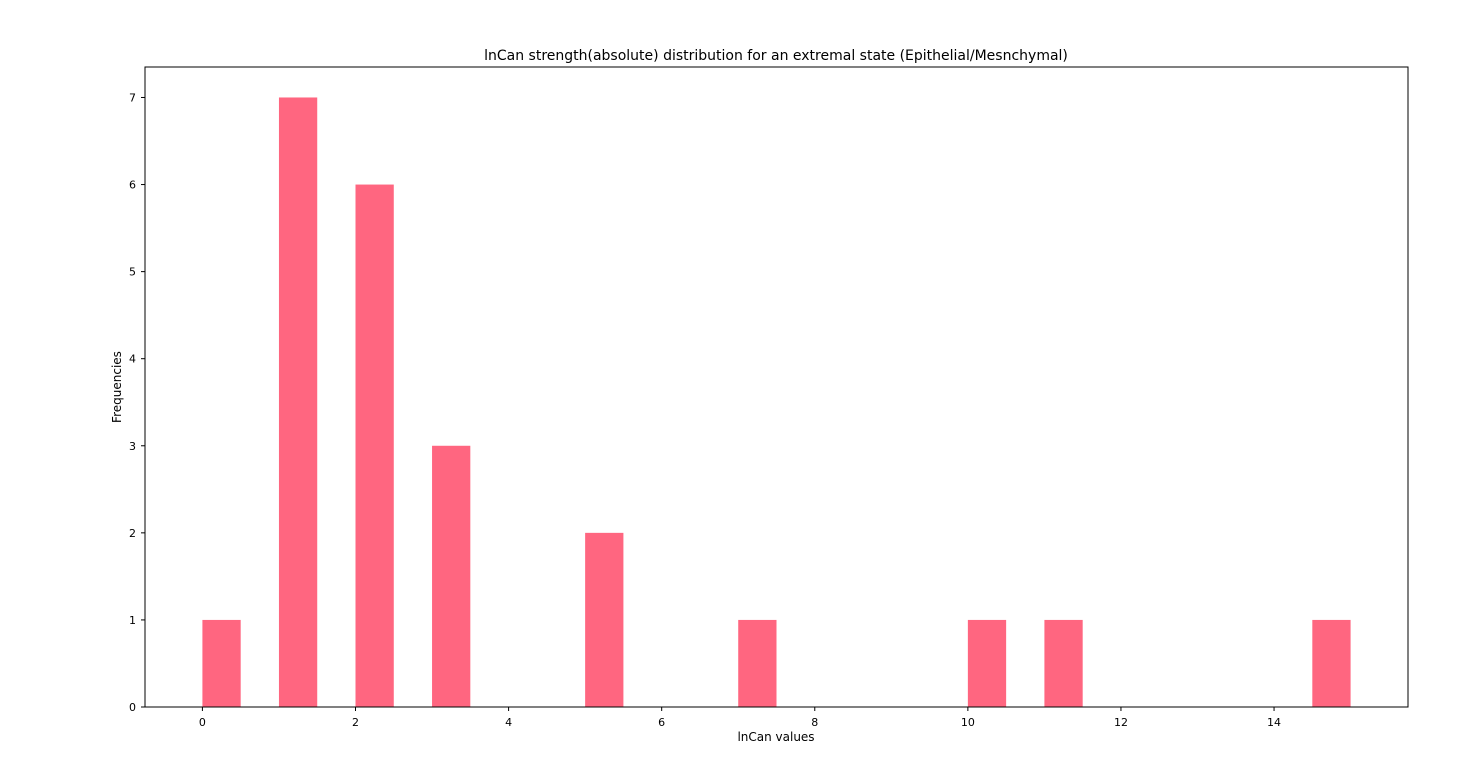 This screenshot has width=1469, height=777. What do you see at coordinates (968, 722) in the screenshot?
I see `x-tick-label: 10` at bounding box center [968, 722].